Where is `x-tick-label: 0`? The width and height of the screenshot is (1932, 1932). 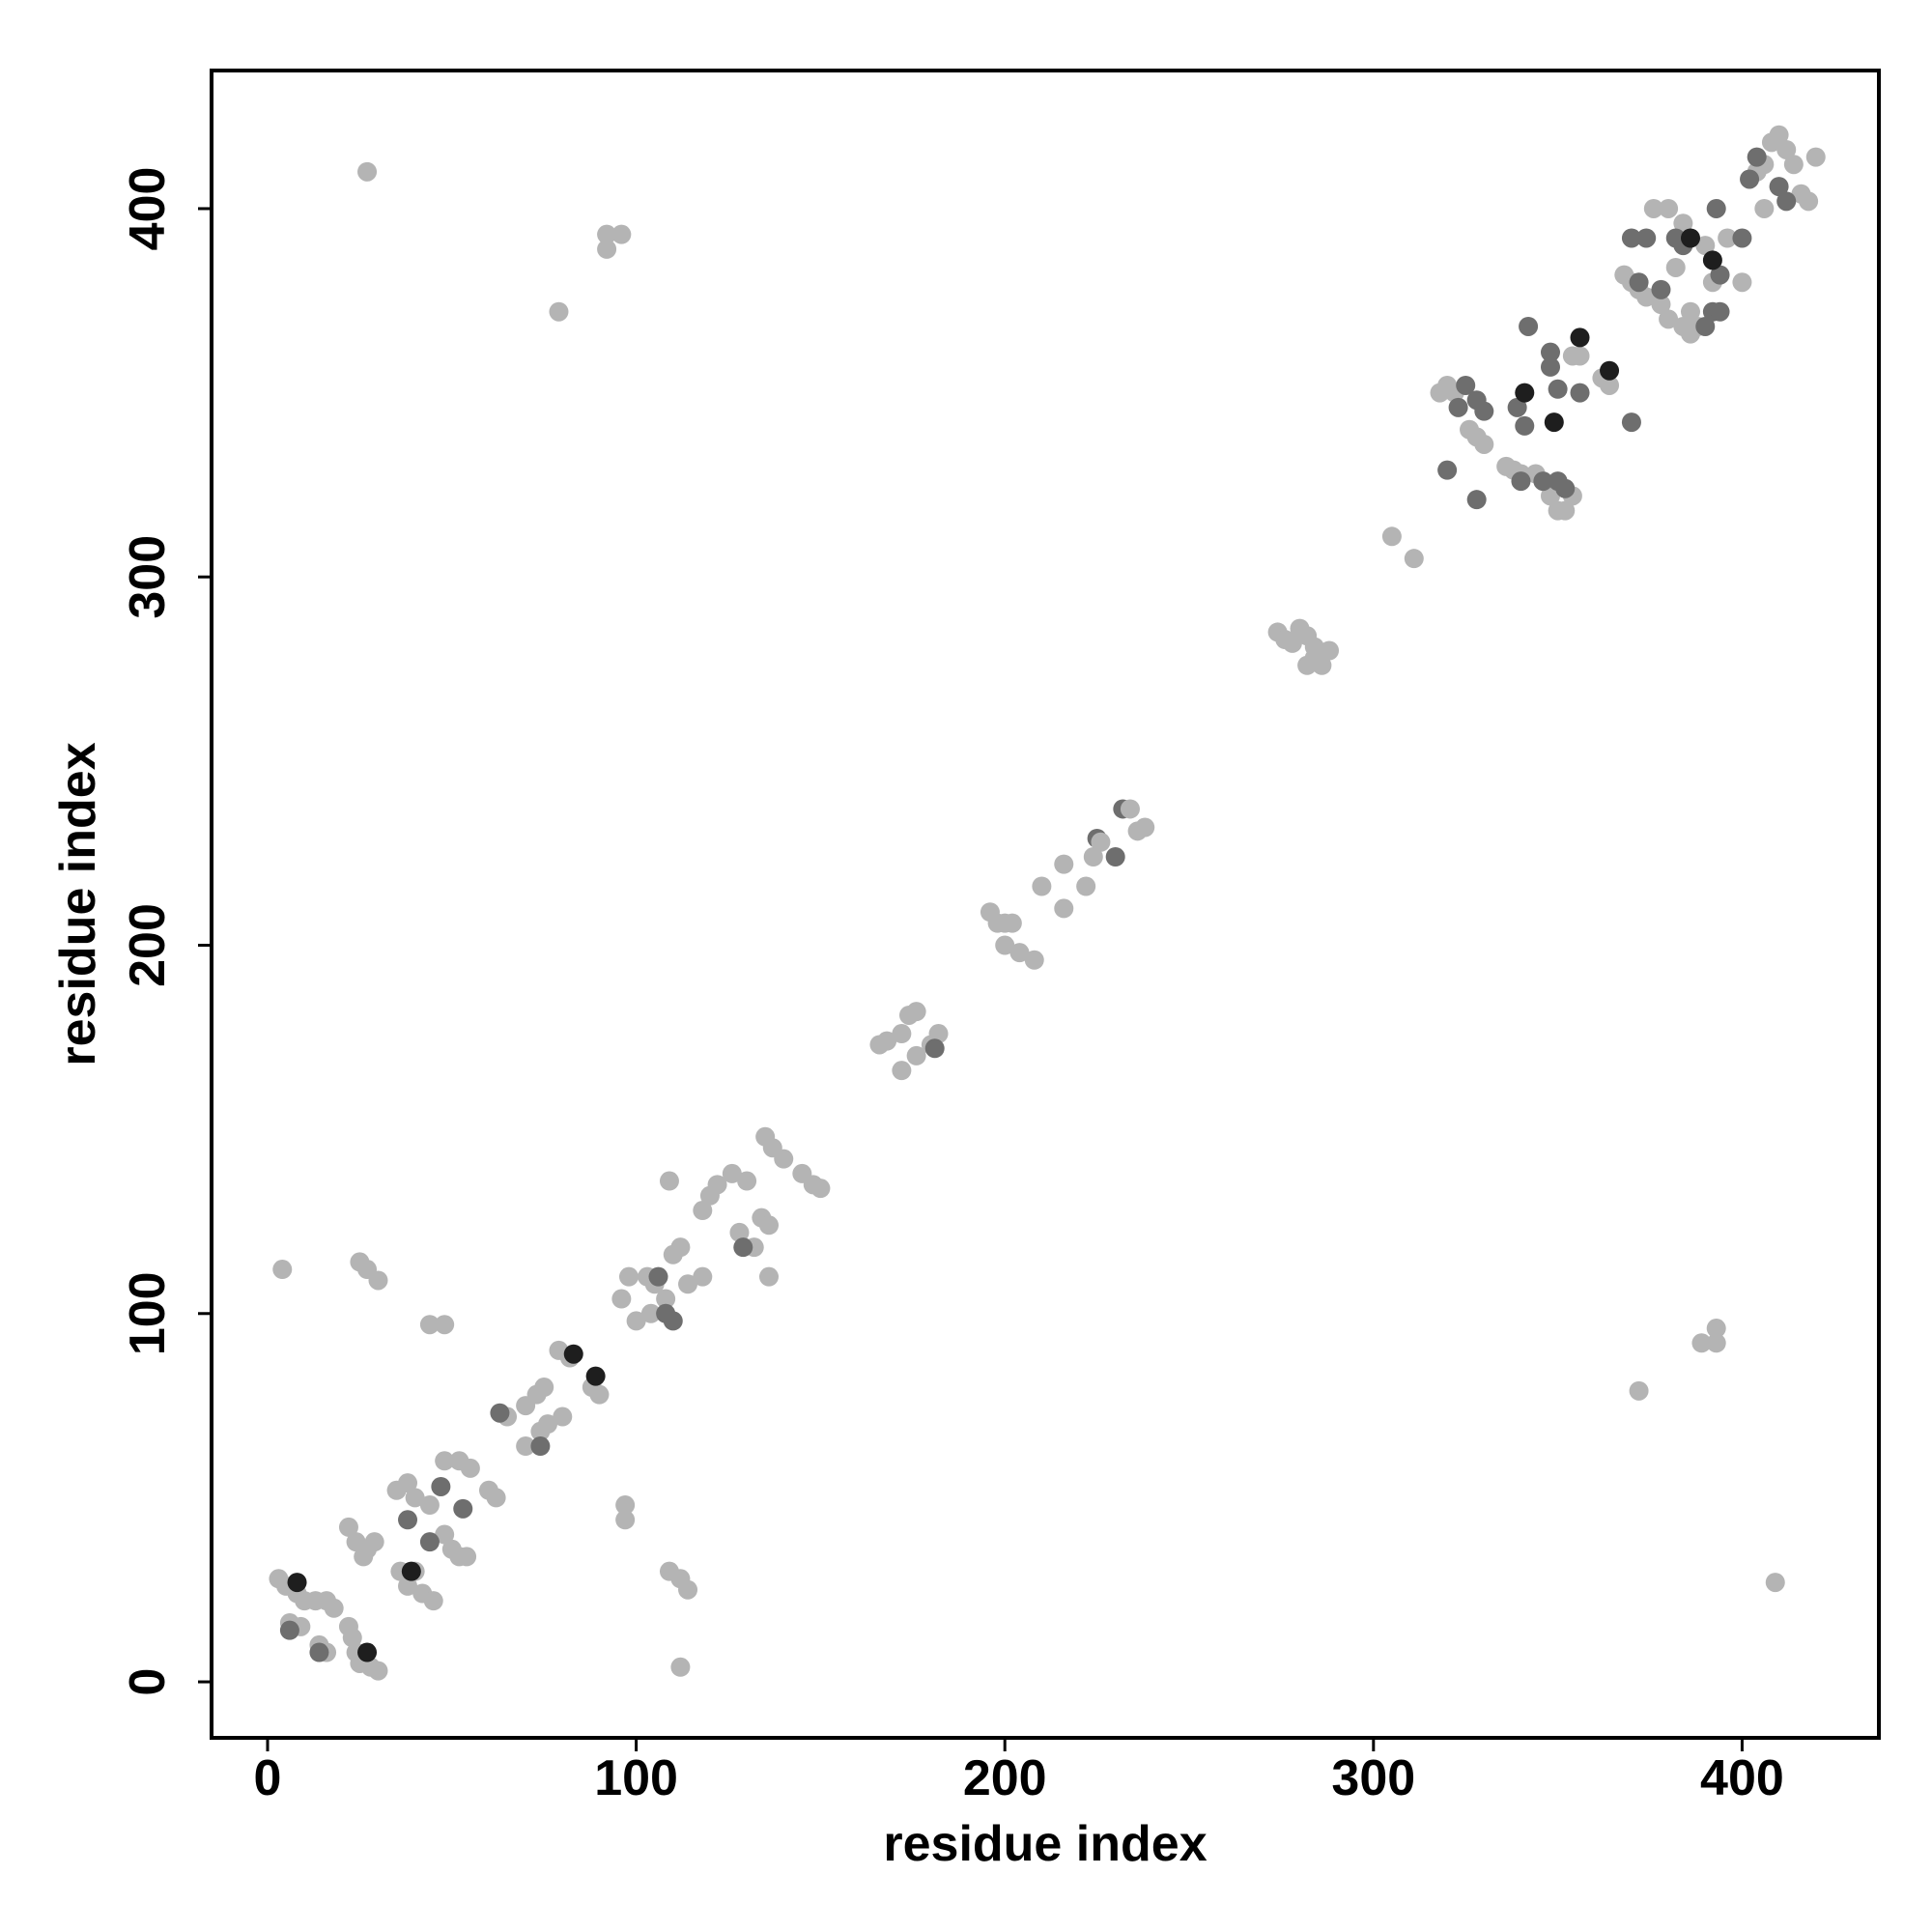
x-tick-label: 0 is located at coordinates (268, 1778).